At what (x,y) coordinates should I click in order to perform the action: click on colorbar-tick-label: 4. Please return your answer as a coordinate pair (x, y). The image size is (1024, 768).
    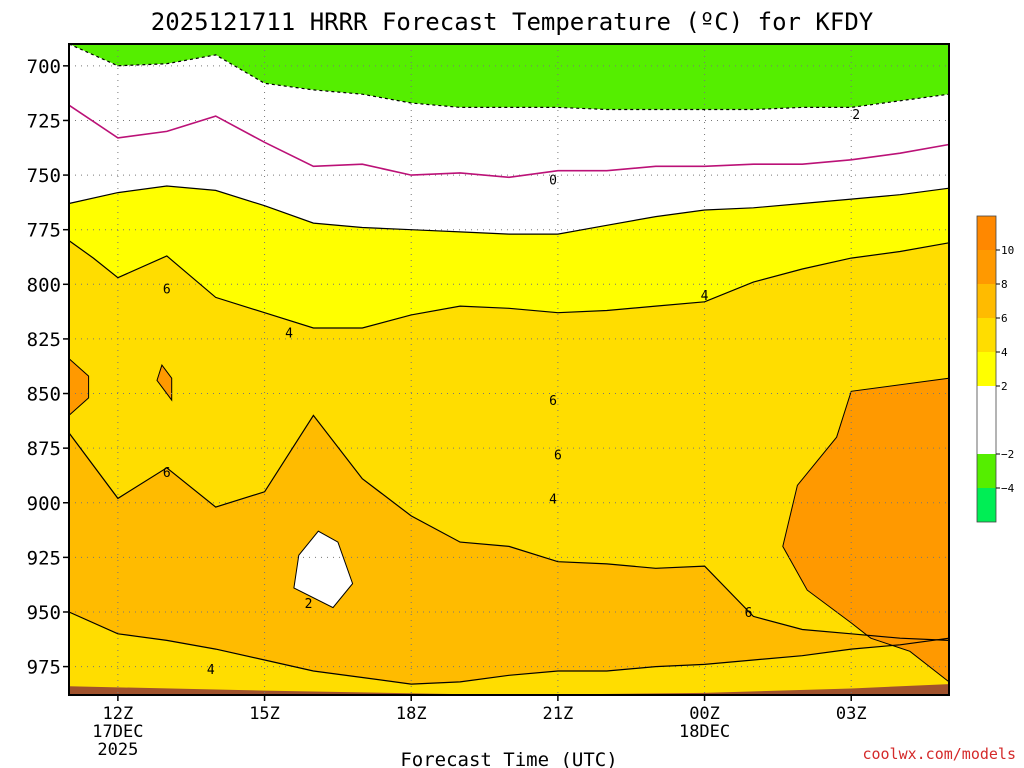
    Looking at the image, I should click on (1004, 352).